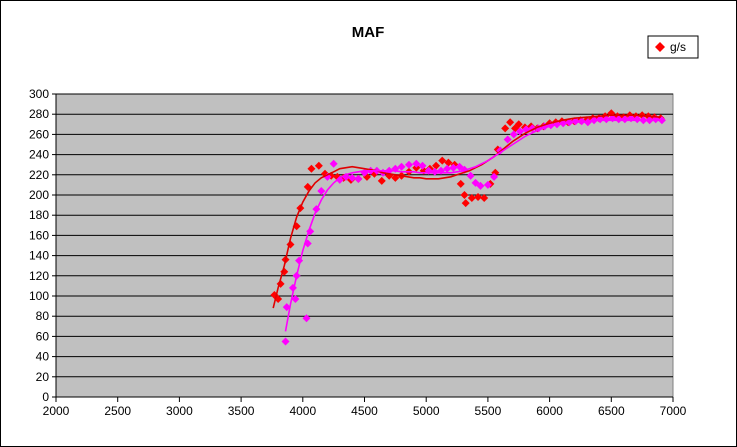  Describe the element at coordinates (678, 47) in the screenshot. I see `legend-label: g/s` at that location.